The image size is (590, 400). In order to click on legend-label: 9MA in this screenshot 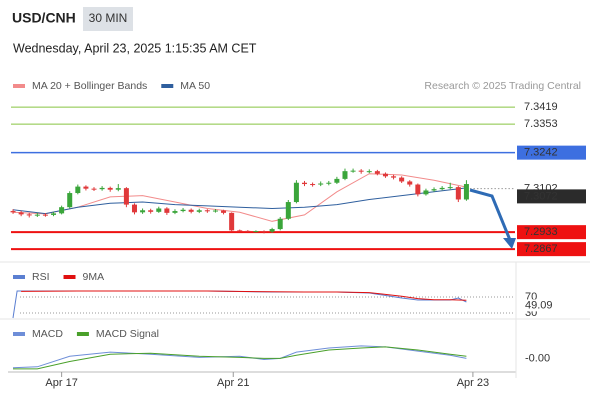, I will do `click(94, 277)`.